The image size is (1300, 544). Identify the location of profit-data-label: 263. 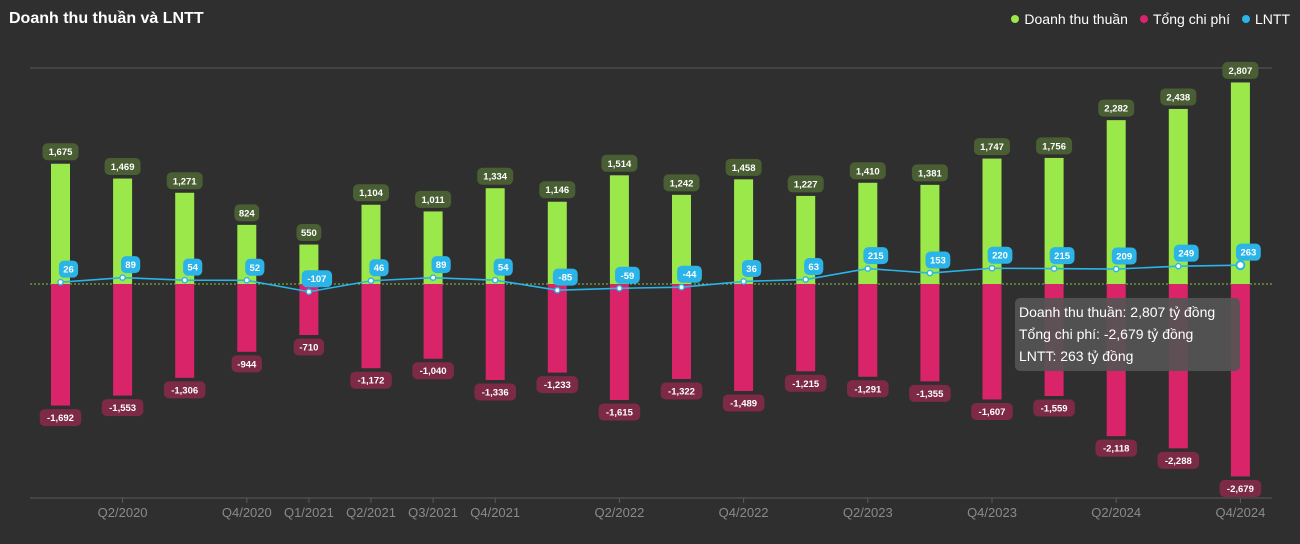
(1248, 252).